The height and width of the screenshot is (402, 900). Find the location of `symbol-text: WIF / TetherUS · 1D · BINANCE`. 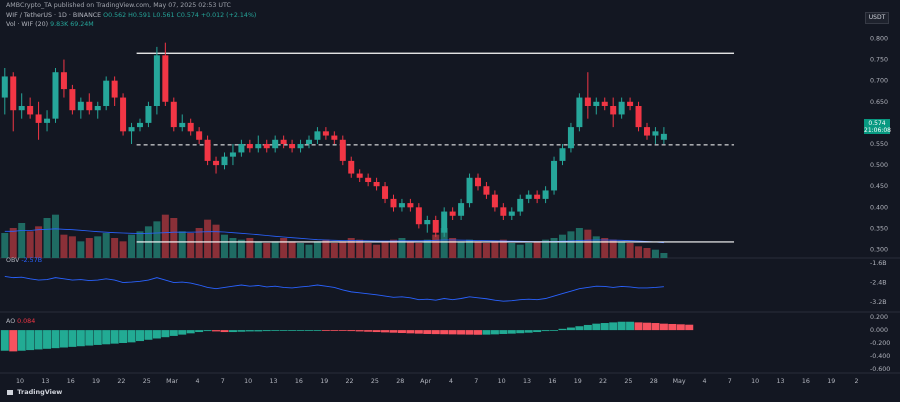

symbol-text: WIF / TetherUS · 1D · BINANCE is located at coordinates (54, 15).